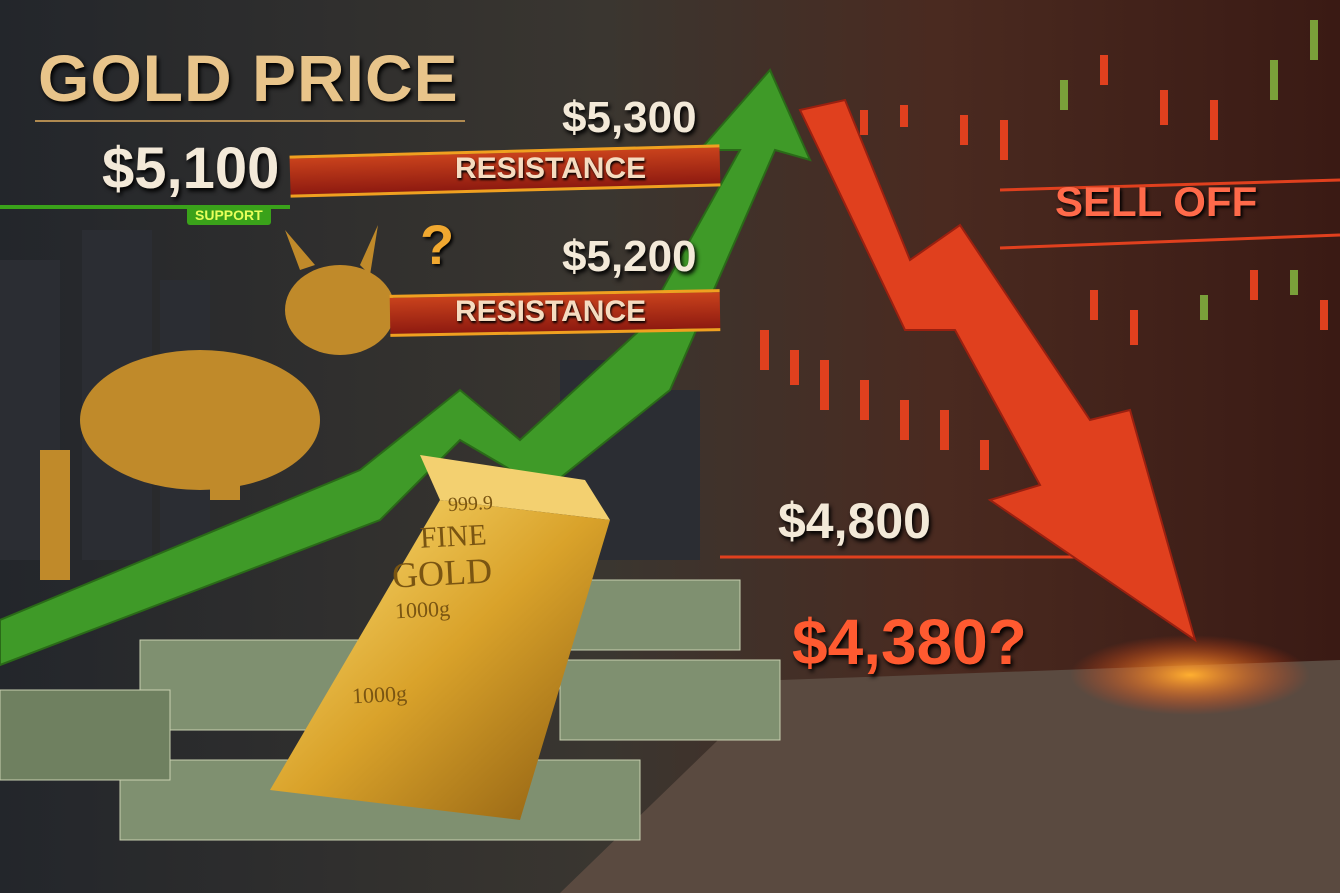 Image resolution: width=1340 pixels, height=893 pixels. What do you see at coordinates (854, 521) in the screenshot?
I see `lower-price: $4,800` at bounding box center [854, 521].